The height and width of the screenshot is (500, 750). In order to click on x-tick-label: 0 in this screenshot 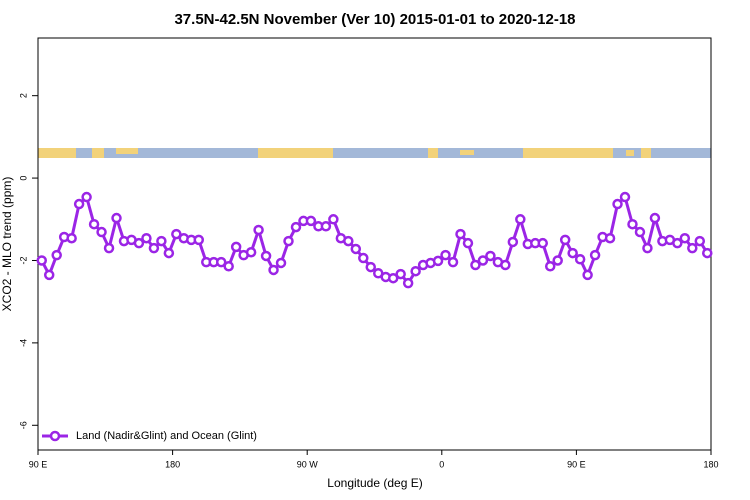, I will do `click(441, 464)`.